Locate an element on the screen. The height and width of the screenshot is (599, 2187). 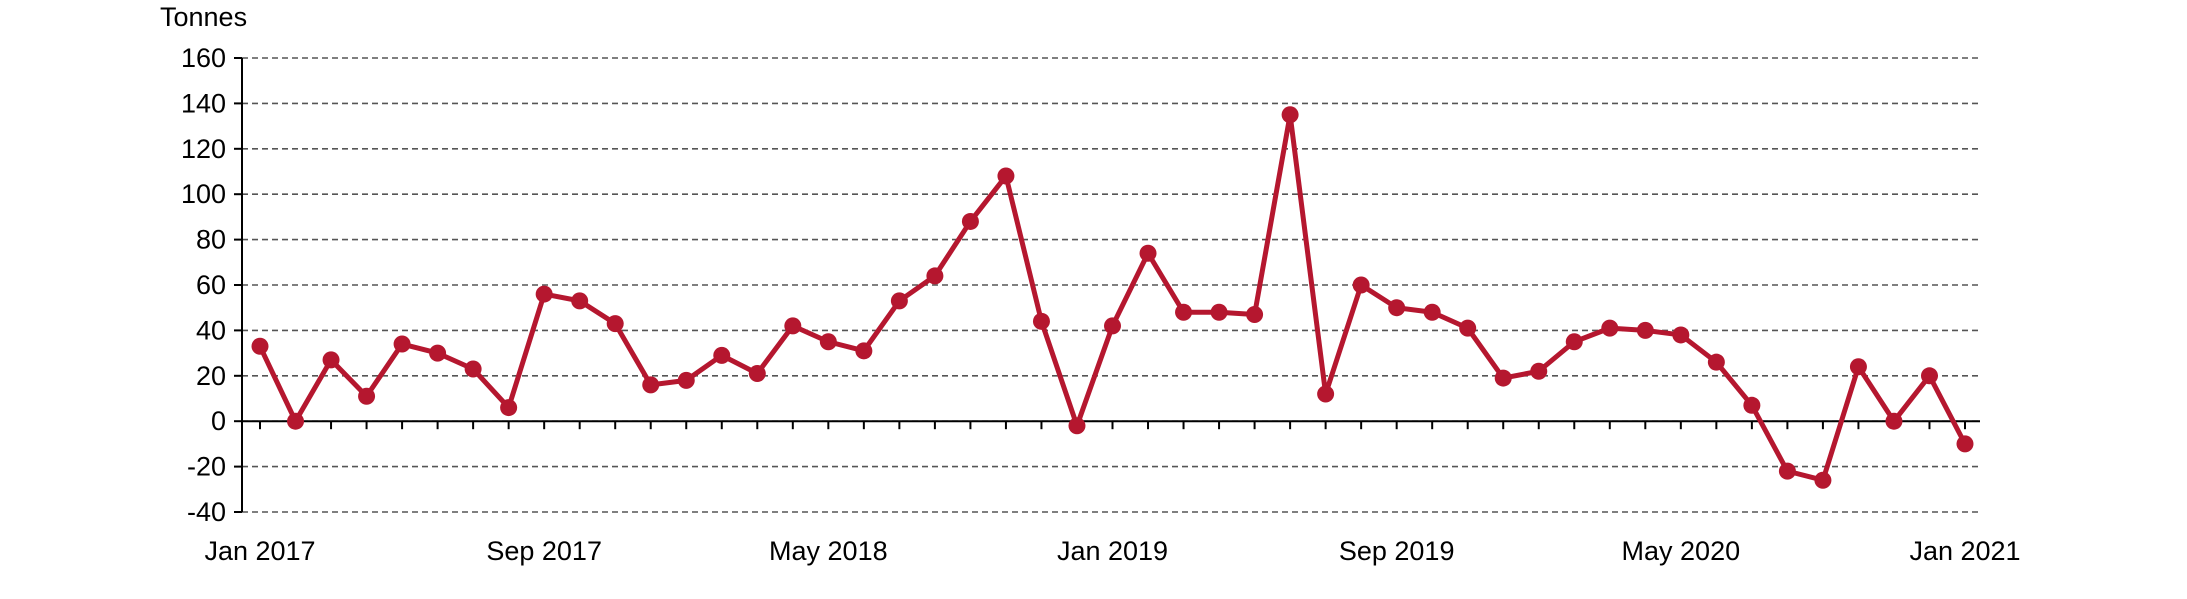
x-tick-label: Jan 2017 is located at coordinates (259, 551).